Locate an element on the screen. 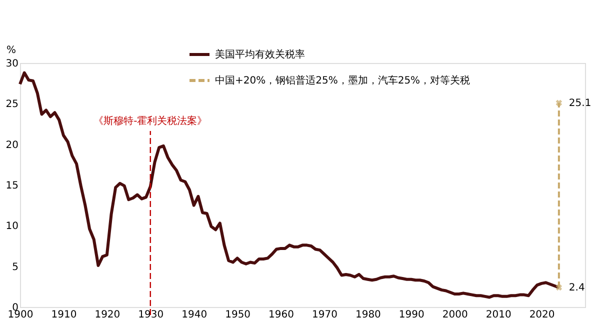  legend-label: 中国+20%，钢铝普适25%，墨加，汽车25%，对等关税 is located at coordinates (342, 80).